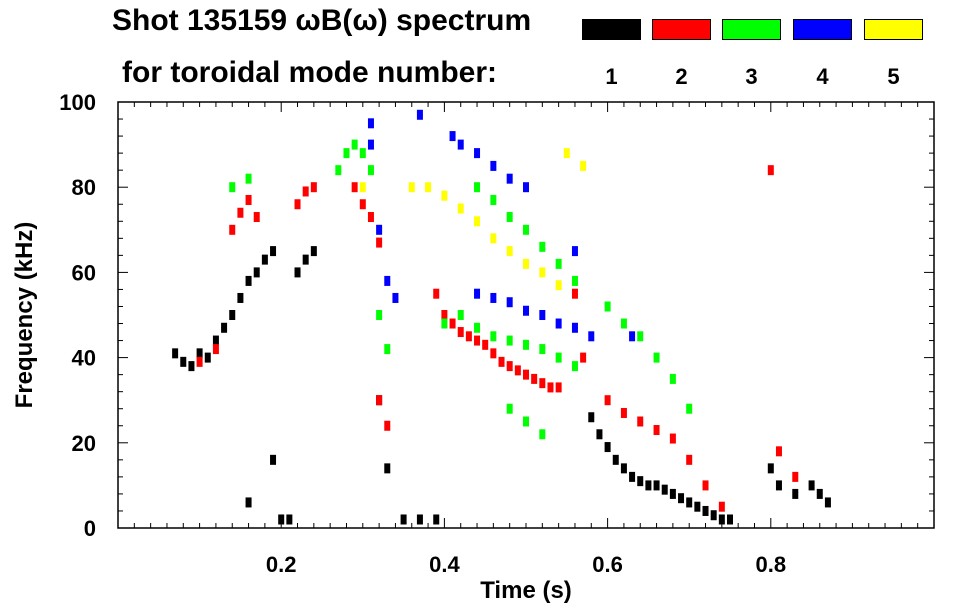 This screenshot has height=615, width=963. What do you see at coordinates (77, 102) in the screenshot?
I see `y-tick-label: 100` at bounding box center [77, 102].